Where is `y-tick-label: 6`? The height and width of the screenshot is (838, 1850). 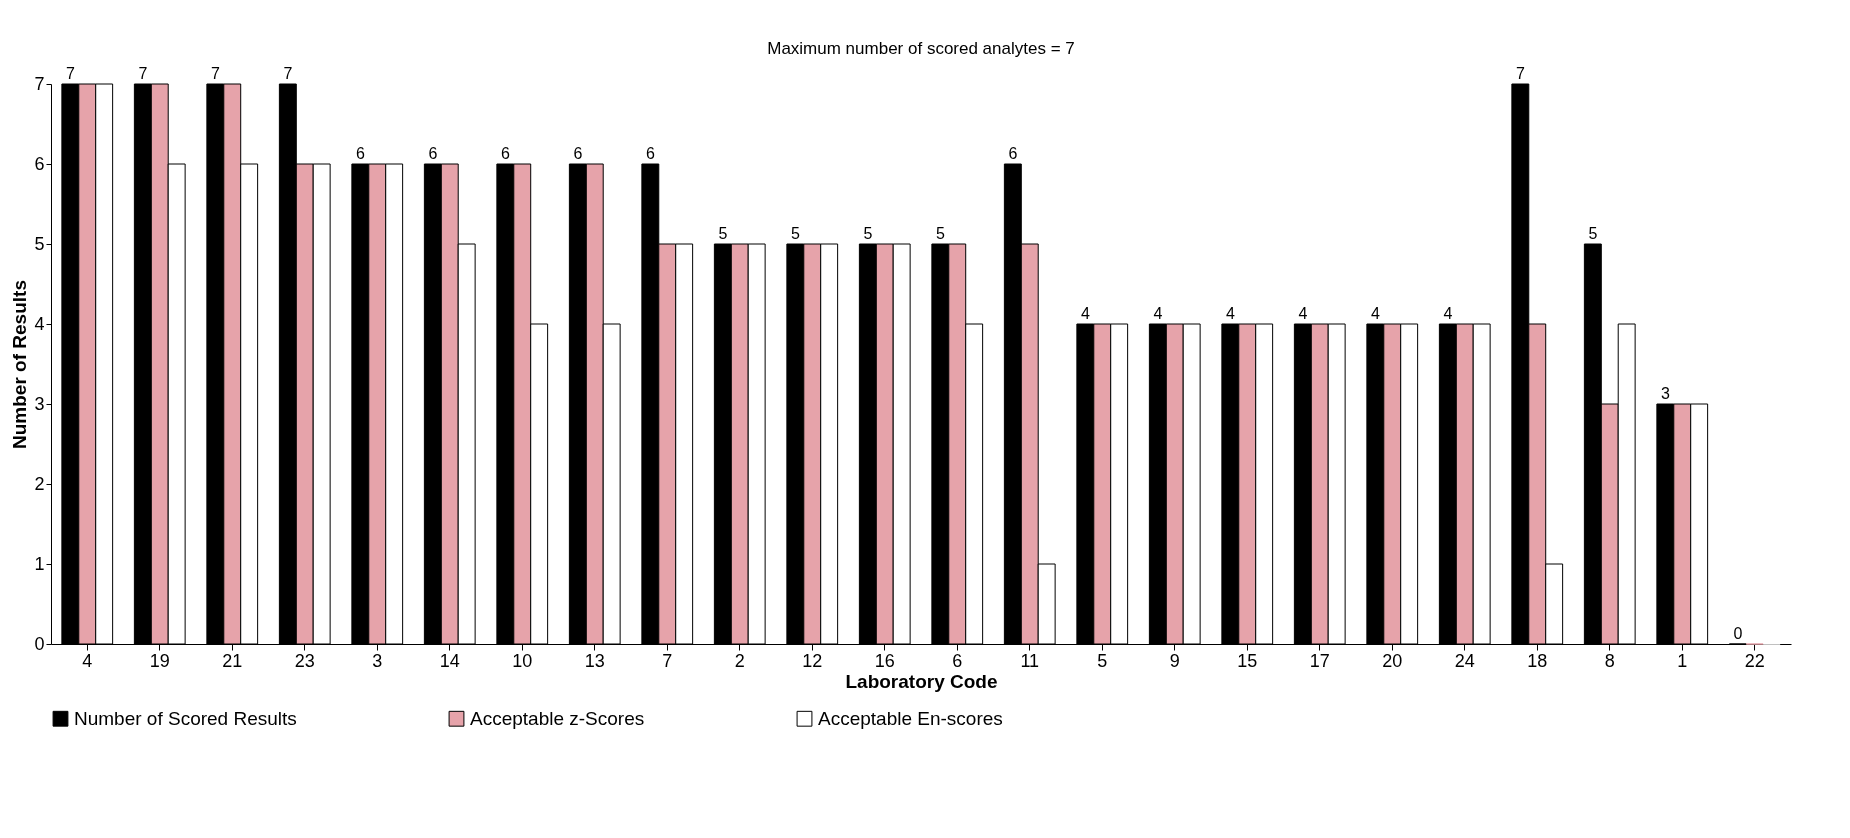 y-tick-label: 6 is located at coordinates (39, 163).